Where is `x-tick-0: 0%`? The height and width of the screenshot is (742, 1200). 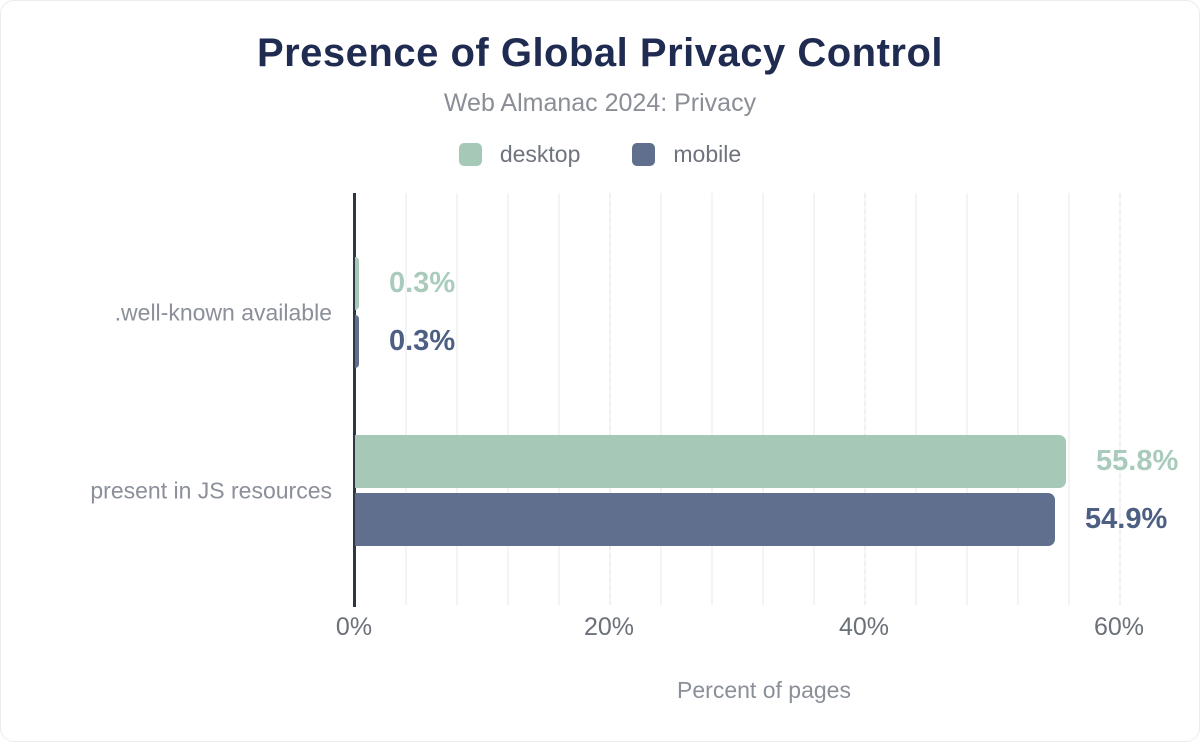 x-tick-0: 0% is located at coordinates (354, 627).